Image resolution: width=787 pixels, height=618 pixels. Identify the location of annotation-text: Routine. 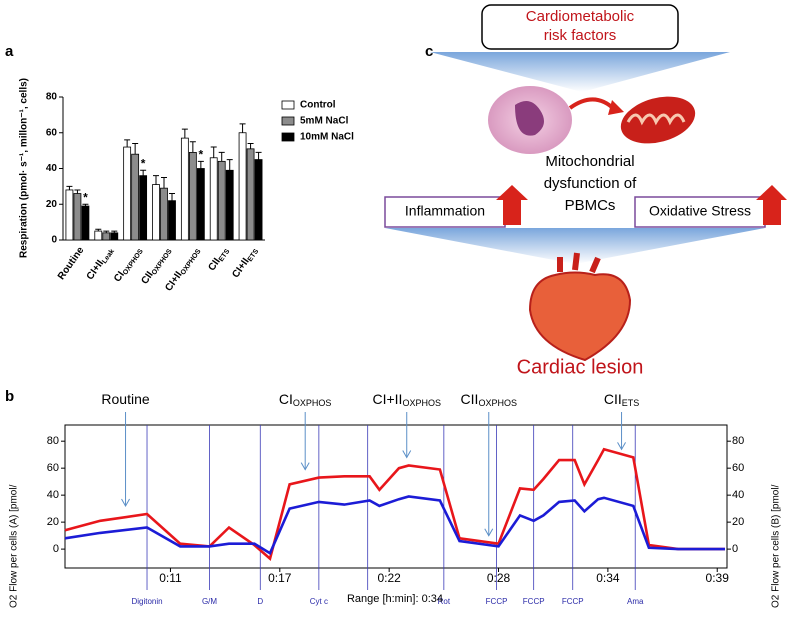
(125, 399).